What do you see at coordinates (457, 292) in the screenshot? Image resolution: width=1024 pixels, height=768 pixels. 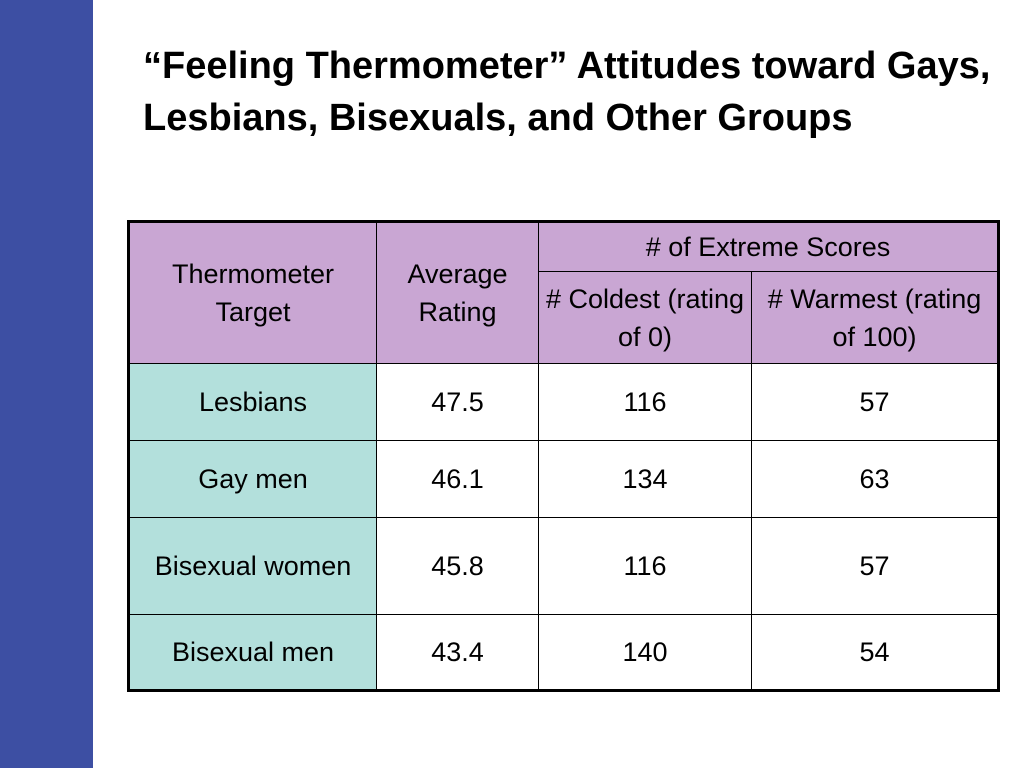 I see `header-average-rating: Average Rating` at bounding box center [457, 292].